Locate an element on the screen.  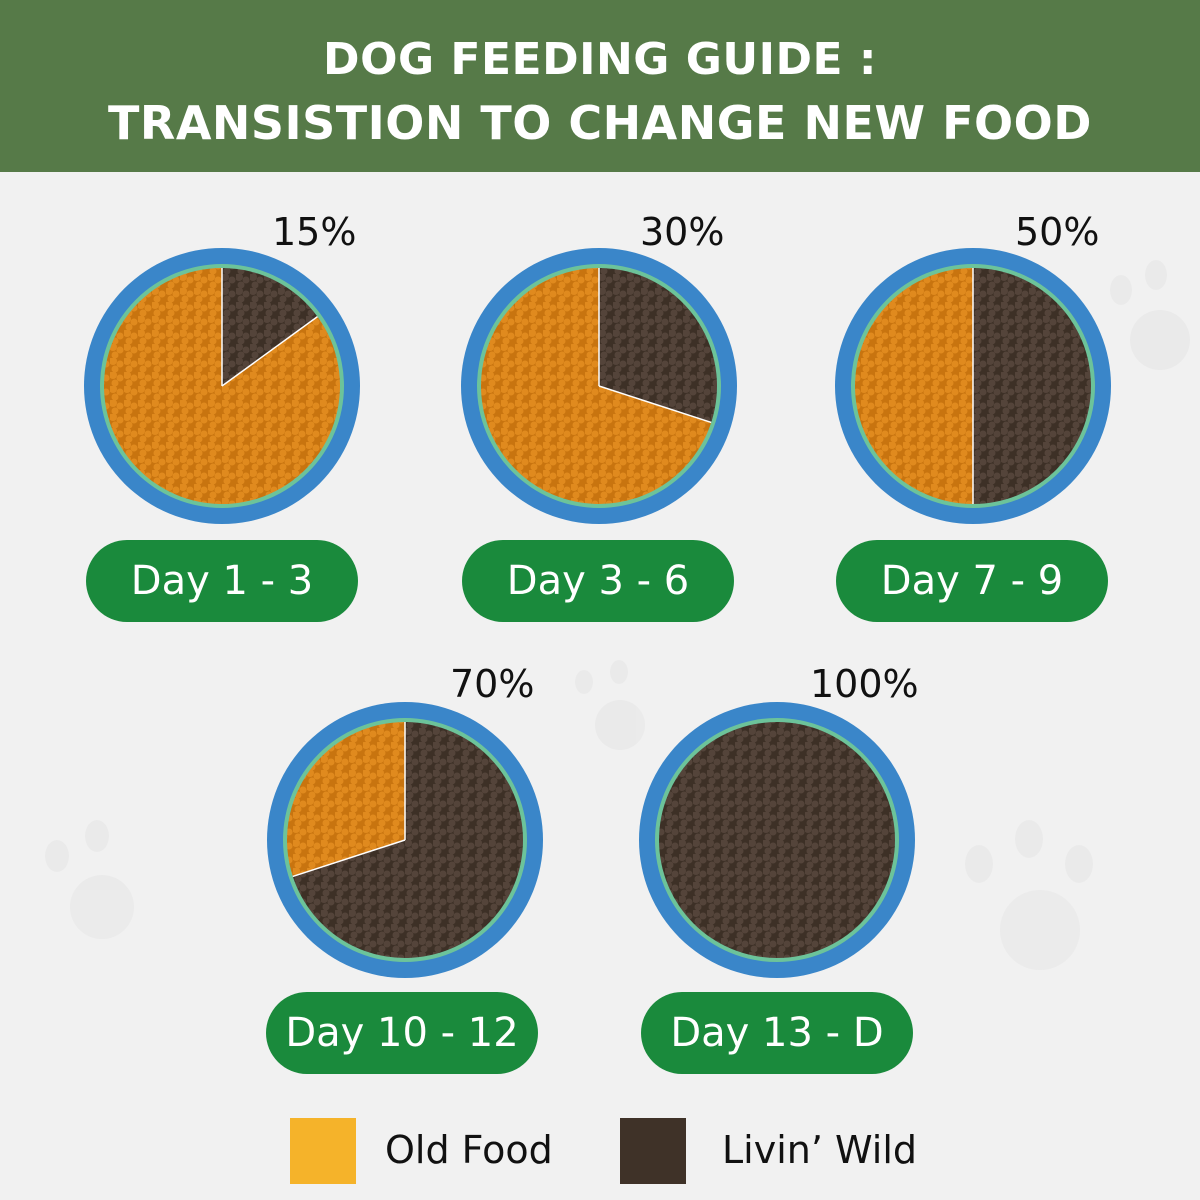
page-title-line2: TRANSISTION TO CHANGE NEW FOOD is located at coordinates (600, 123).